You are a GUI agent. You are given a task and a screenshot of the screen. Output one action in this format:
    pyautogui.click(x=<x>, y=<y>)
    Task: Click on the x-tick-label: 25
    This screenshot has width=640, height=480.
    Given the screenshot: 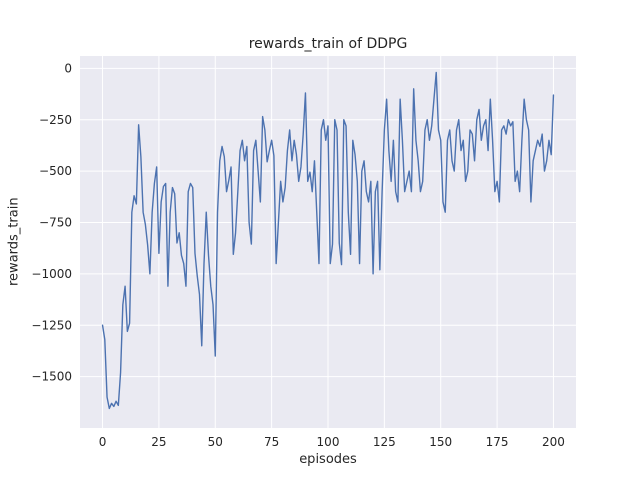 What is the action you would take?
    pyautogui.click(x=158, y=442)
    